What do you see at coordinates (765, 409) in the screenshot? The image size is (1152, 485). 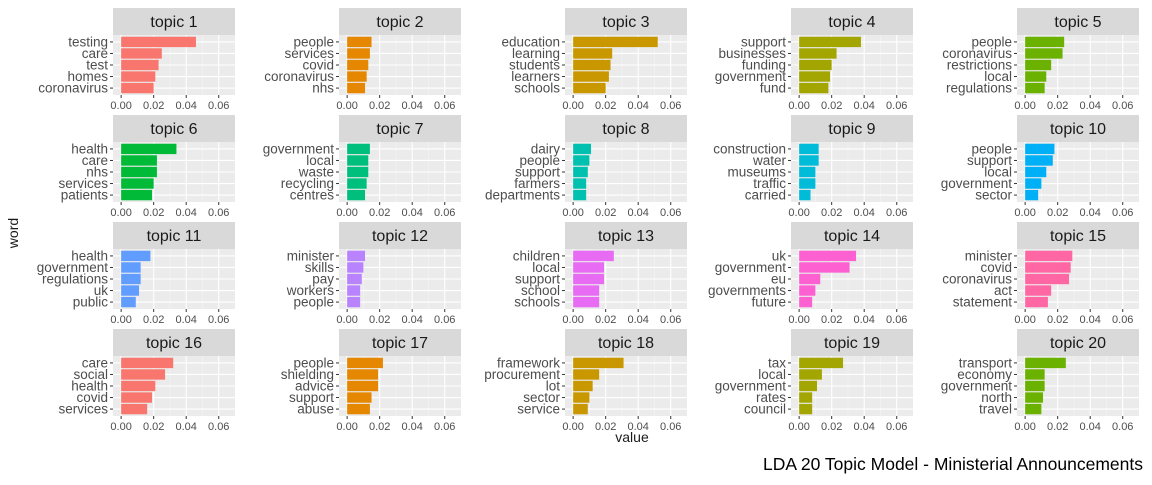 I see `y-tick-label: council` at bounding box center [765, 409].